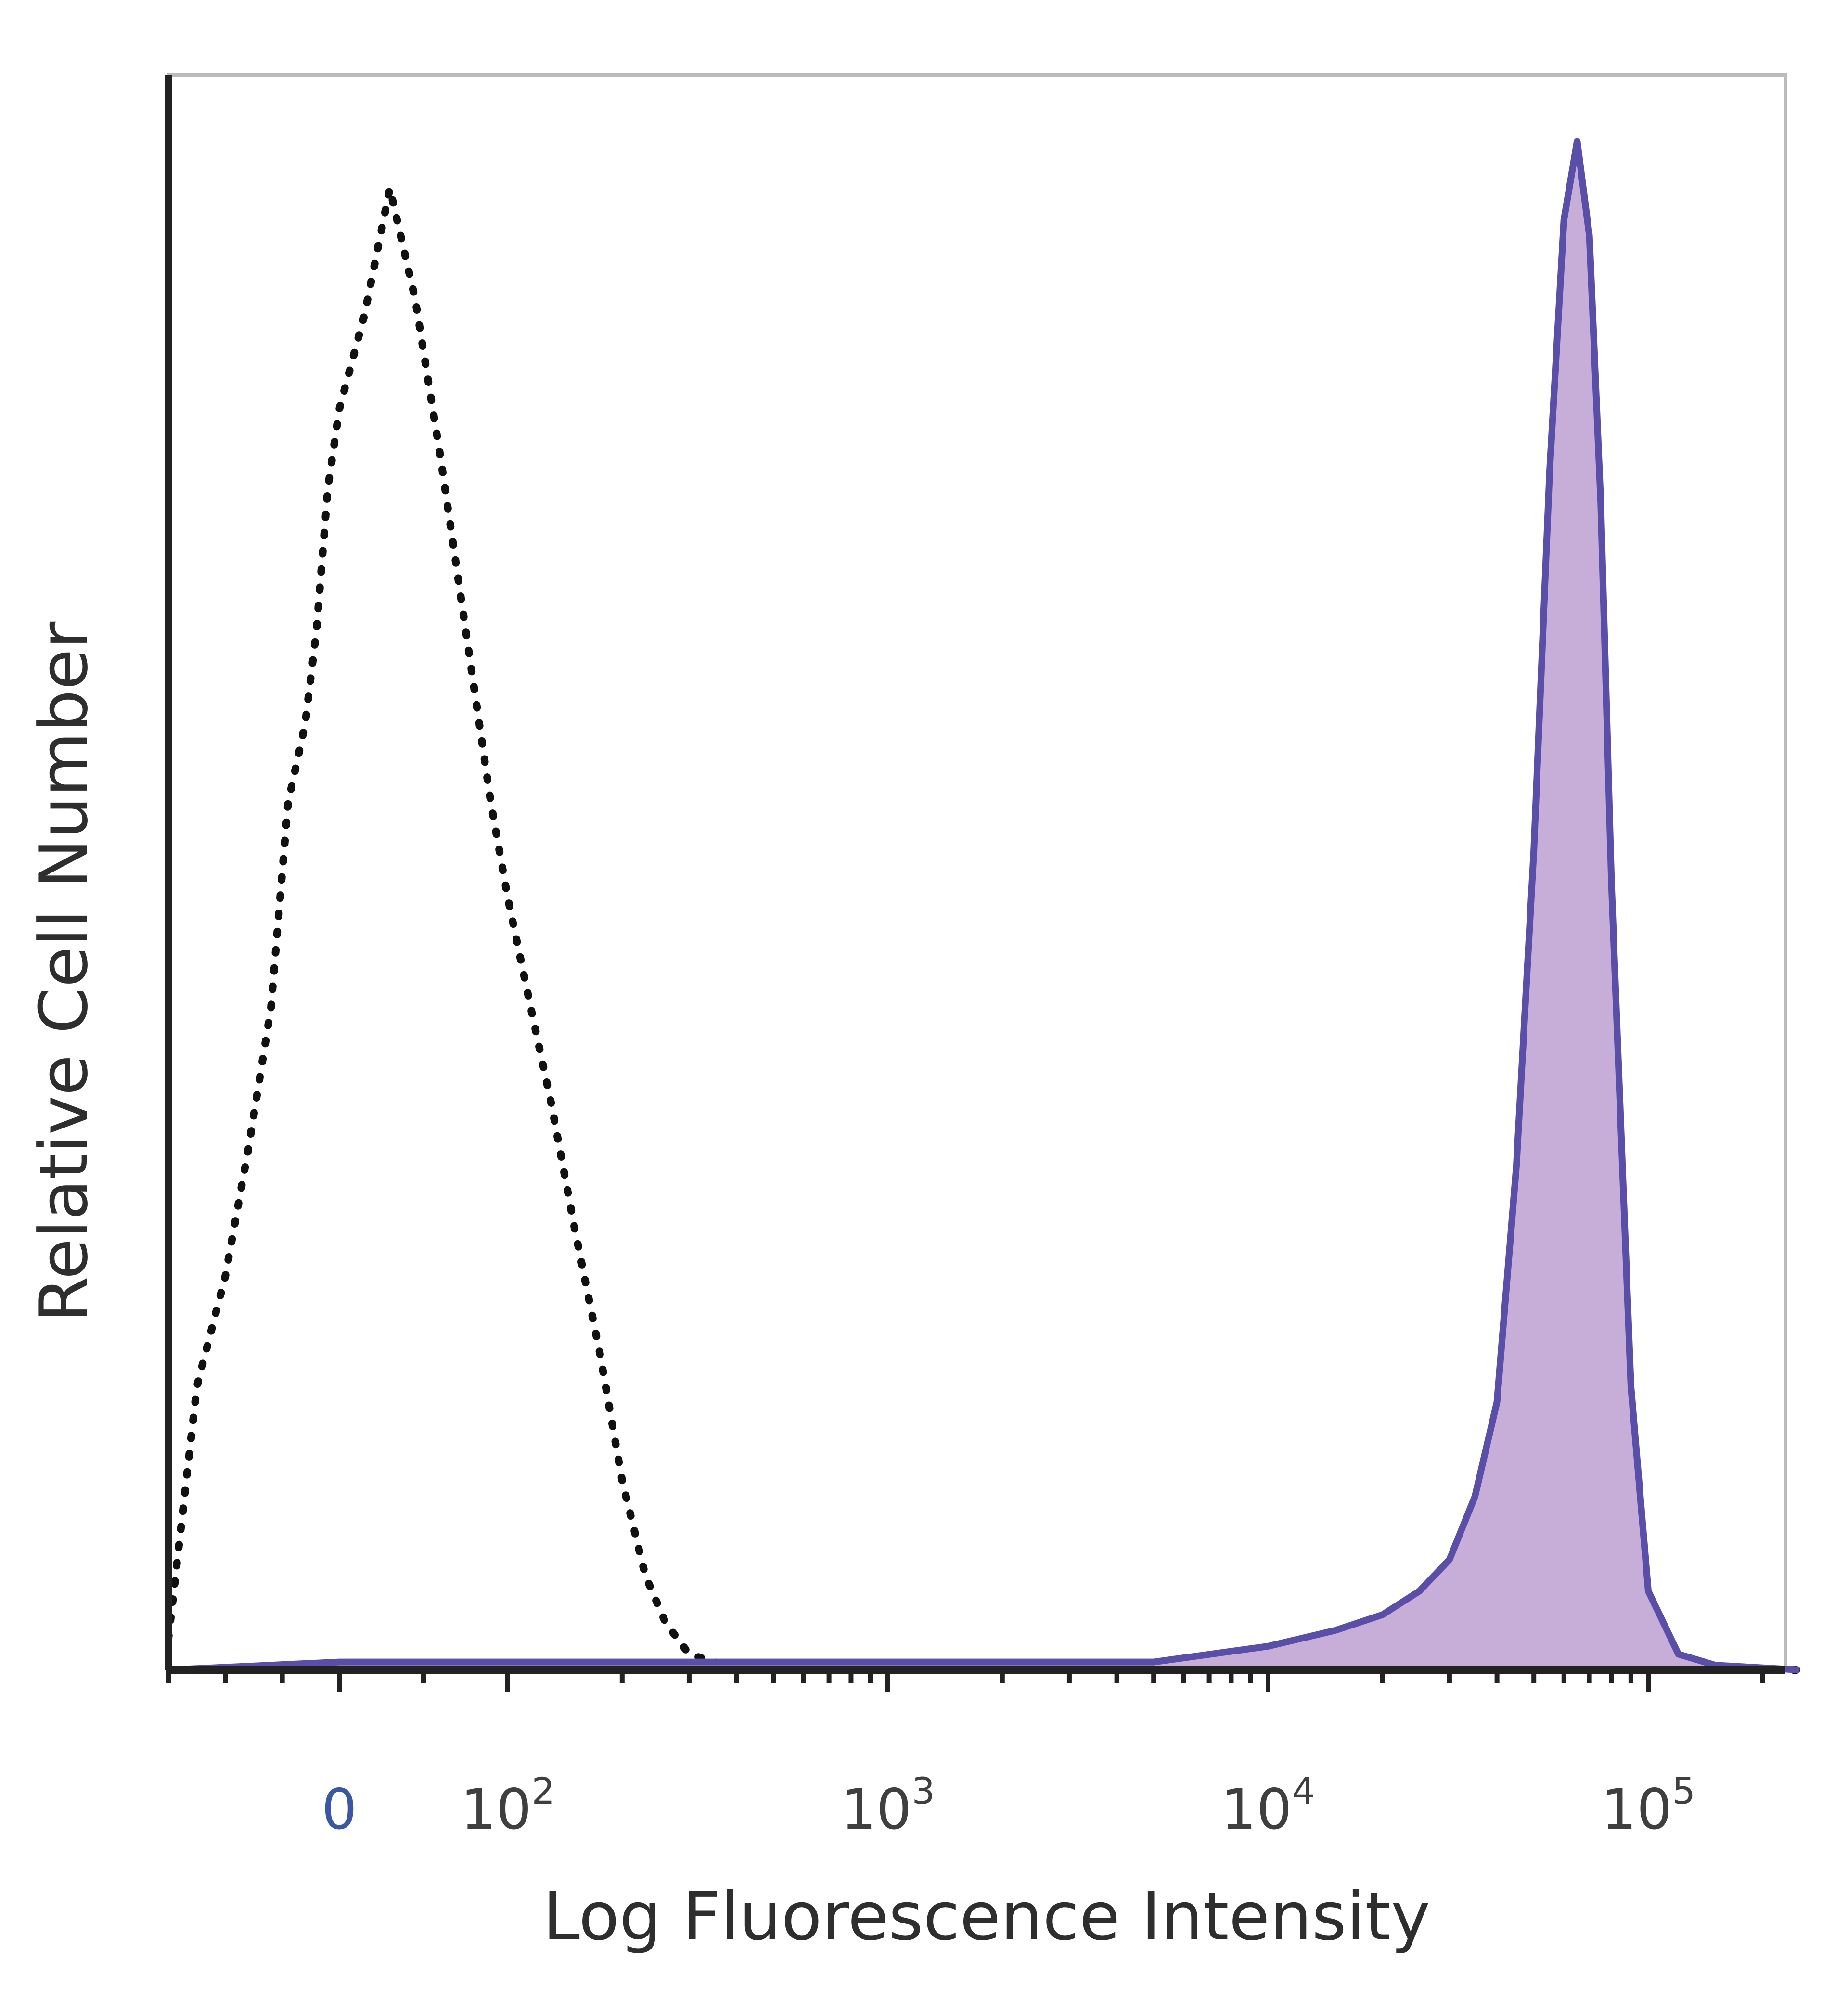  What do you see at coordinates (965, 1681) in the screenshot?
I see `x-tick-marks` at bounding box center [965, 1681].